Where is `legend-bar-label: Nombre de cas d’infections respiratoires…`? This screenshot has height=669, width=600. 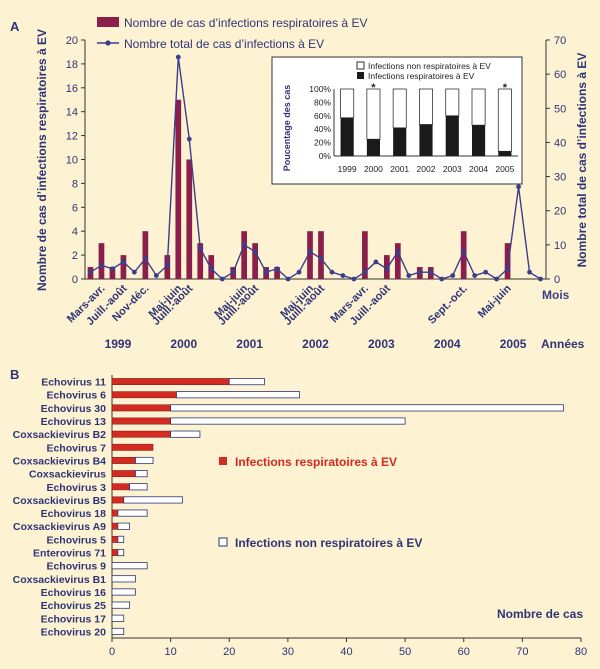
legend-bar-label: Nombre de cas d’infections respiratoires… is located at coordinates (245, 23).